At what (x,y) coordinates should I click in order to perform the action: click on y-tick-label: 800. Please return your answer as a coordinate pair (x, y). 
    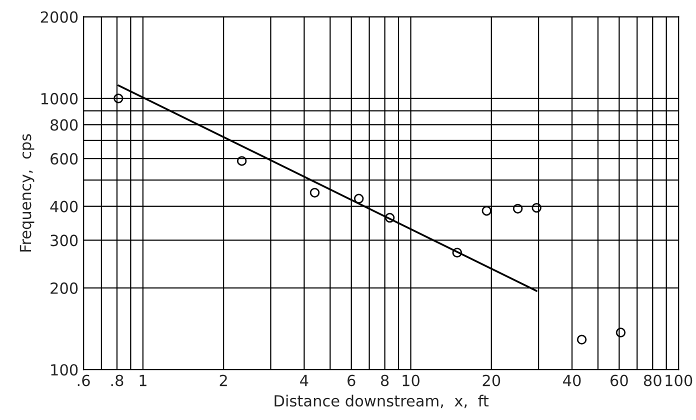
    Looking at the image, I should click on (64, 125).